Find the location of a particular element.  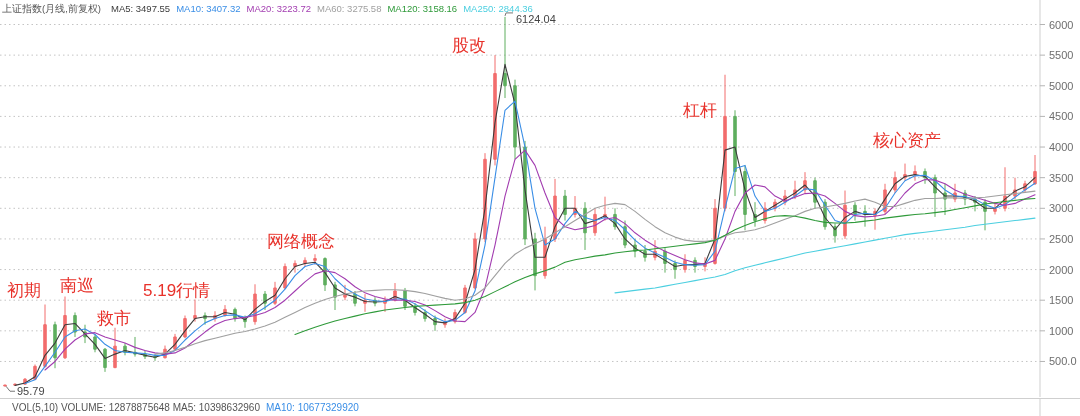

y-tick-label: 3000 is located at coordinates (1061, 208).